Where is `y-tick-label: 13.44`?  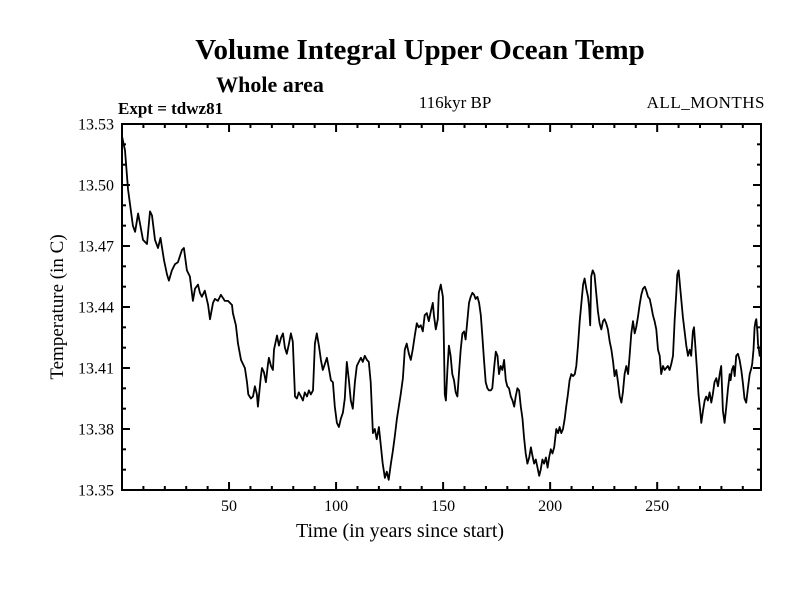 y-tick-label: 13.44 is located at coordinates (96, 308).